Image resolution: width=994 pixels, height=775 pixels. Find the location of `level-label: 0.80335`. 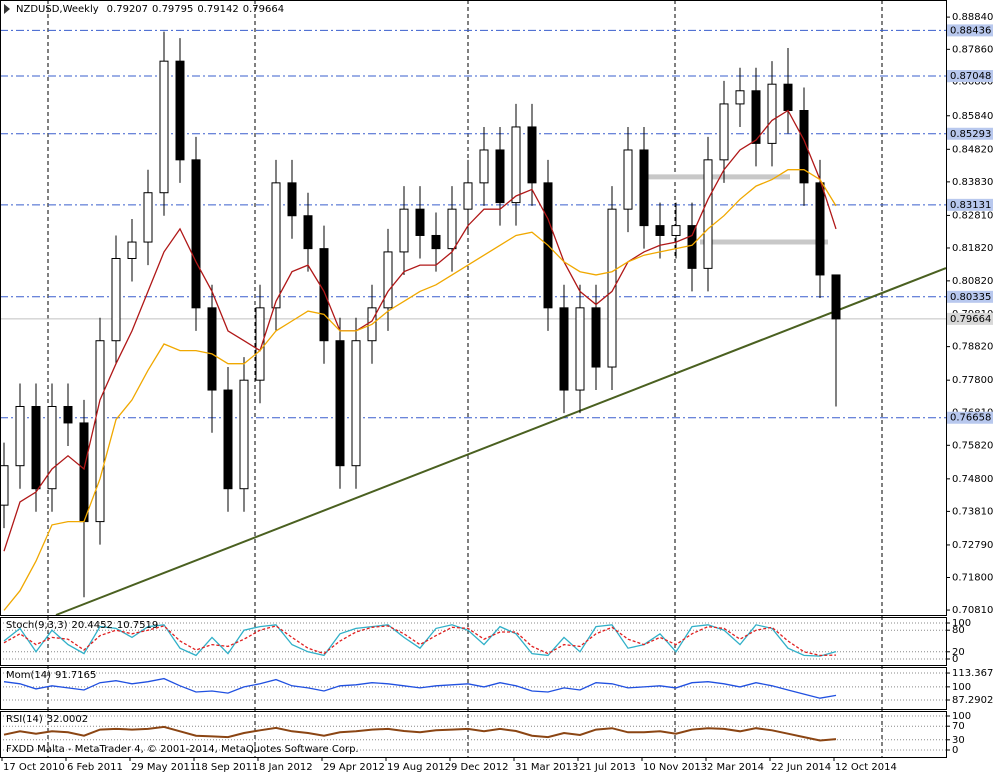

level-label: 0.80335 is located at coordinates (970, 297).